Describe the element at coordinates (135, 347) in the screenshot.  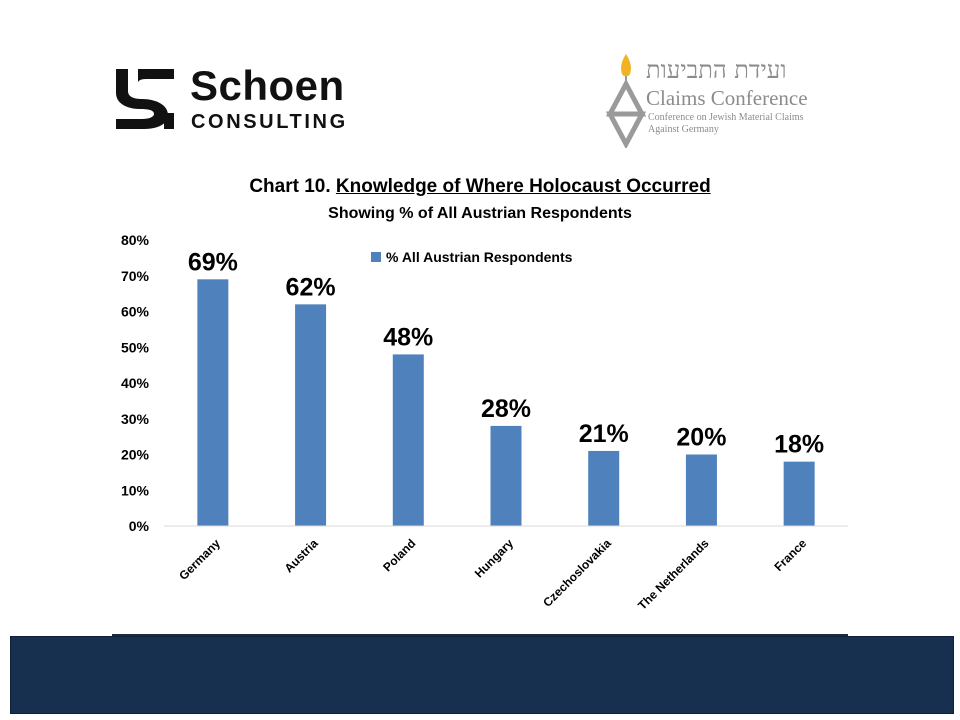
I see `y-tick-label: 50%` at that location.